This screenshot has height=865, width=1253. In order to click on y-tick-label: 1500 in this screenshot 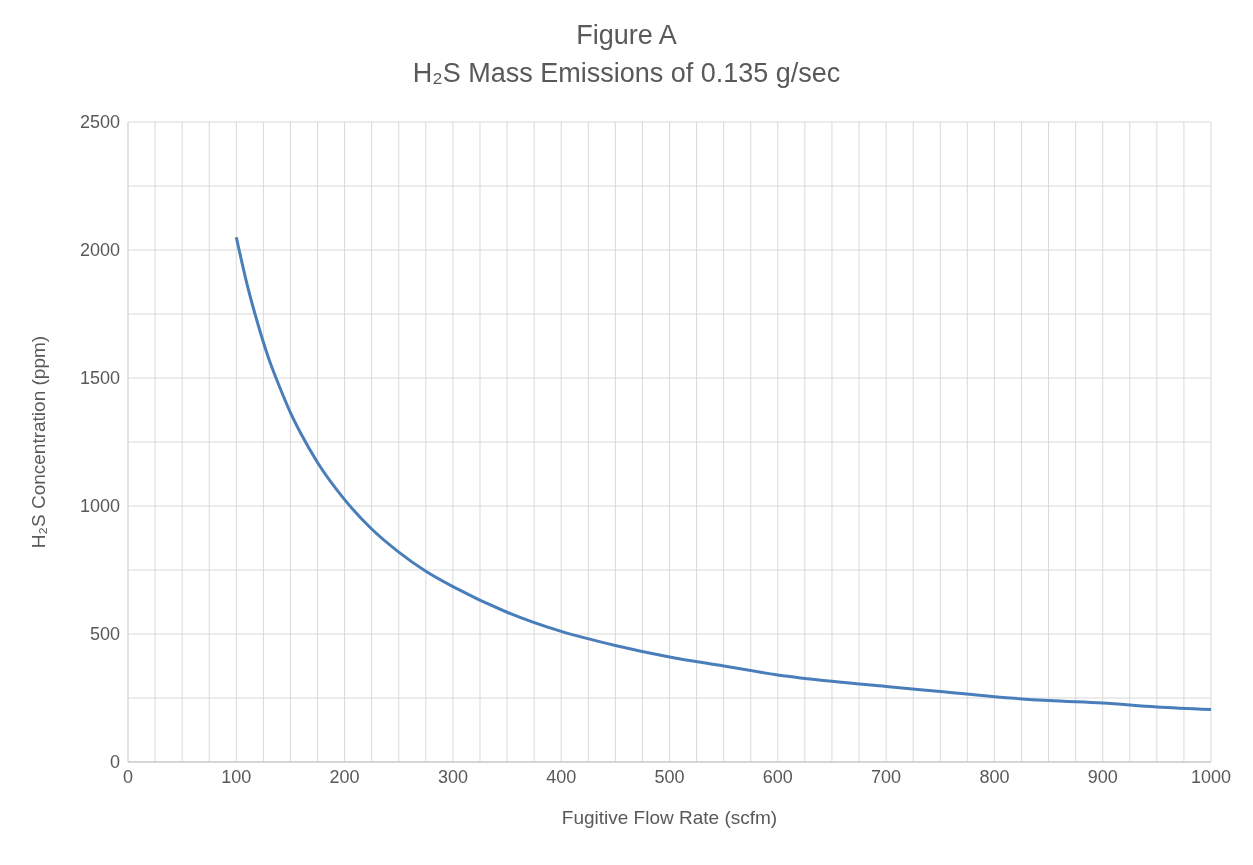, I will do `click(99, 378)`.